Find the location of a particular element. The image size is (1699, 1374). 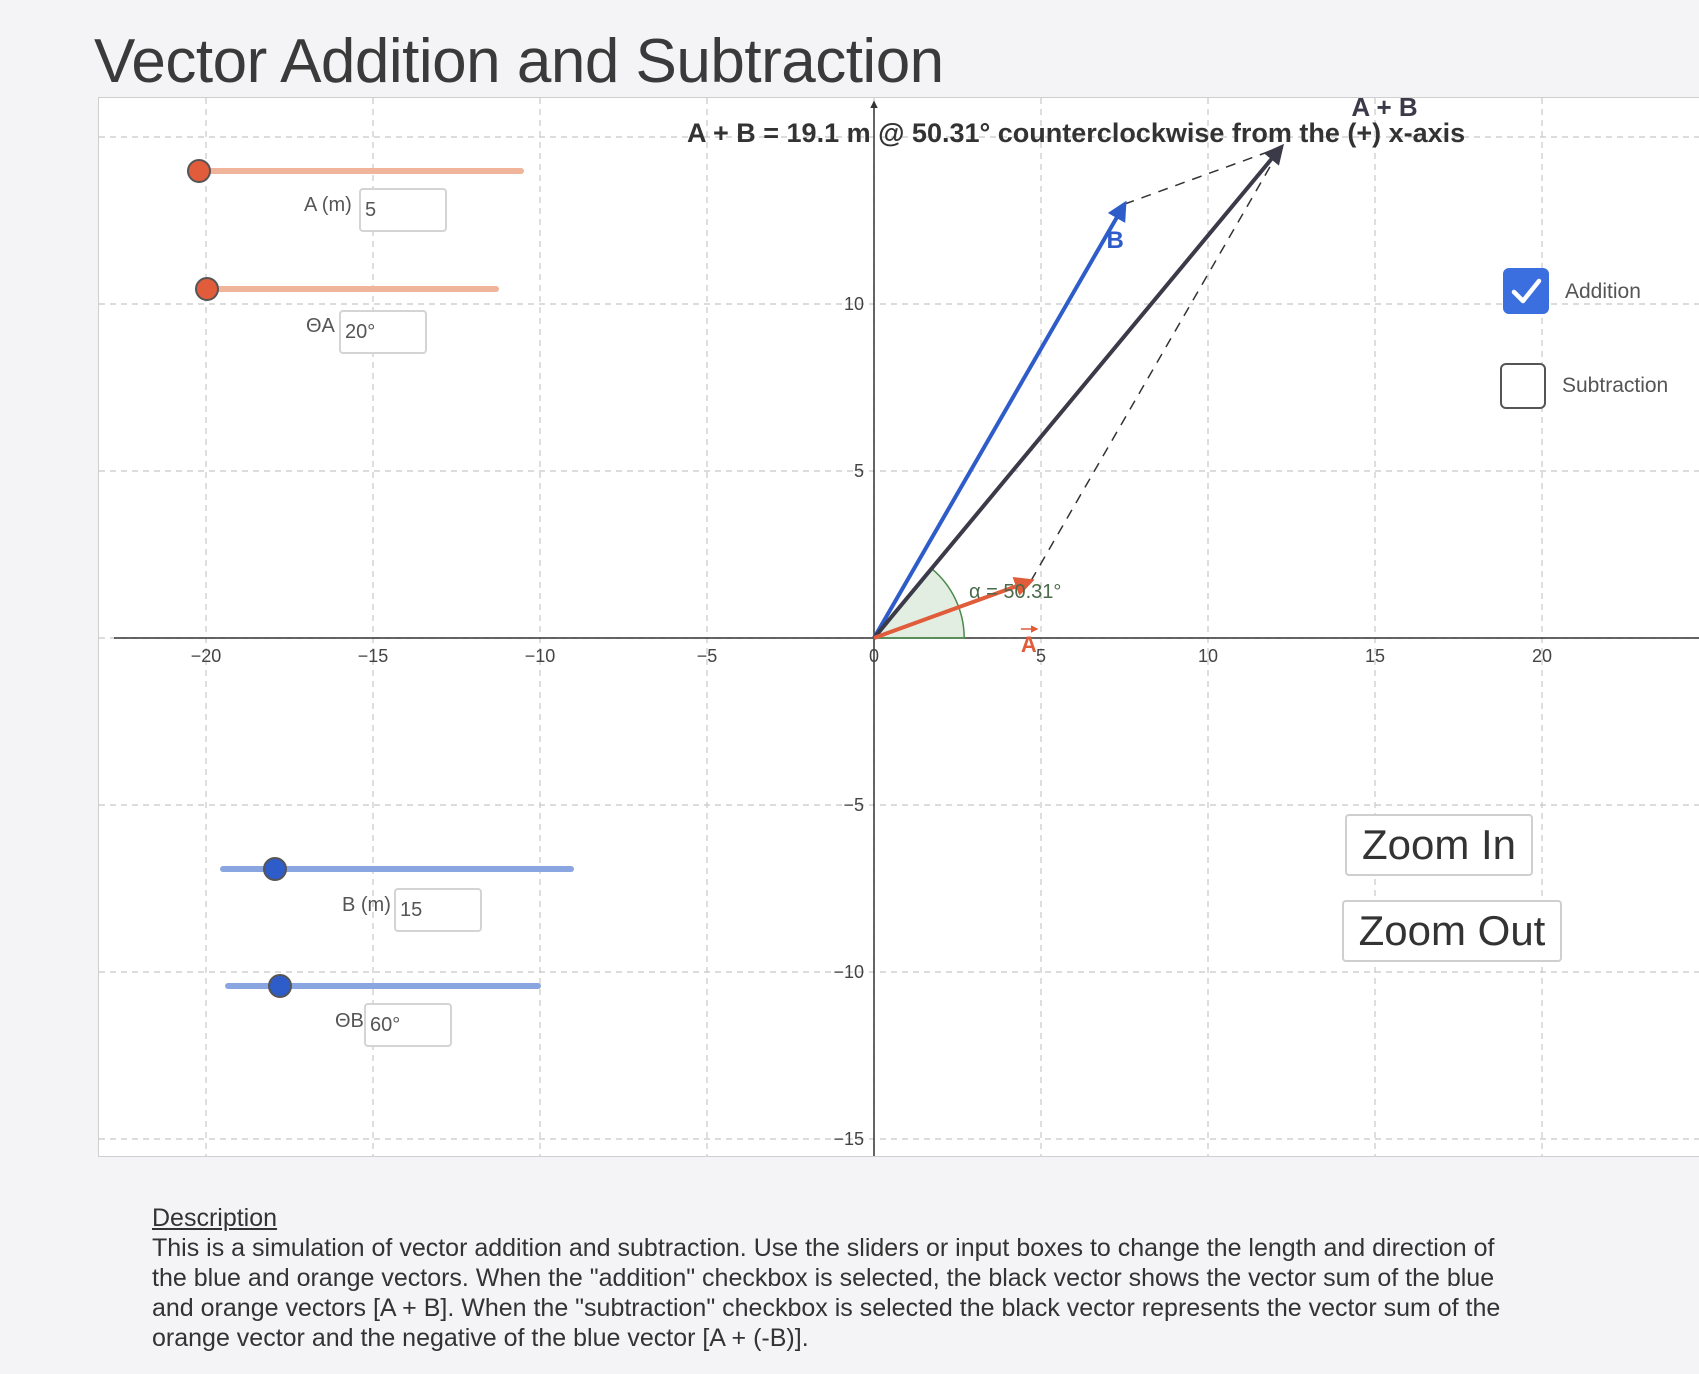

subtraction-checkbox is located at coordinates (1523, 386).